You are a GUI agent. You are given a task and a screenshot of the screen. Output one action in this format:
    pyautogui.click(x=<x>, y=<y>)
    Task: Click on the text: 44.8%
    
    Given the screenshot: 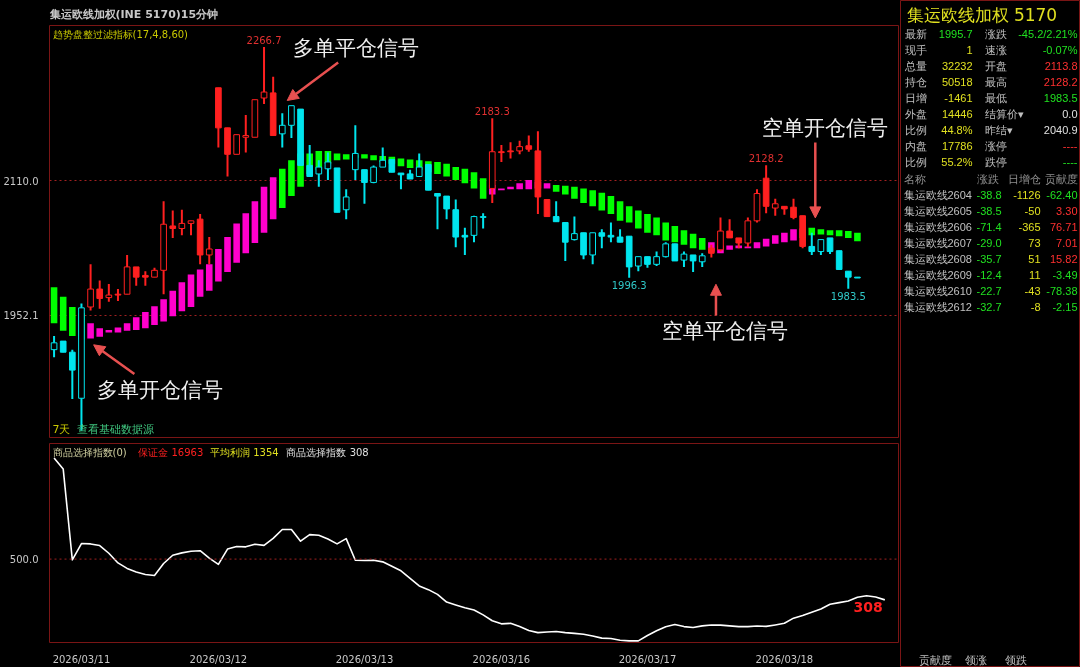 What is the action you would take?
    pyautogui.click(x=957, y=129)
    